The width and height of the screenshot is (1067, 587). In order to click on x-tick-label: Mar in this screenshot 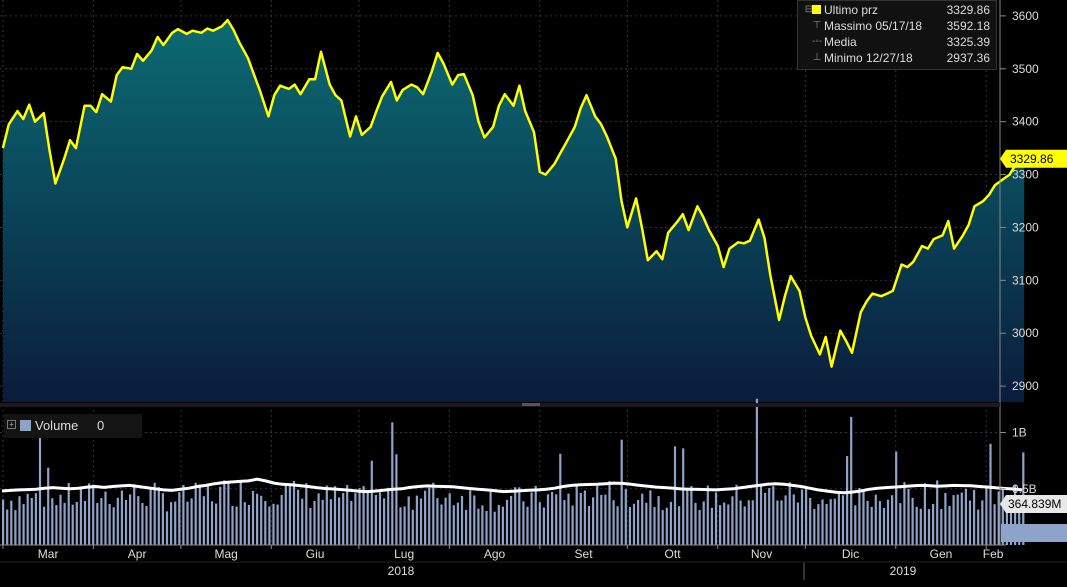, I will do `click(48, 554)`.